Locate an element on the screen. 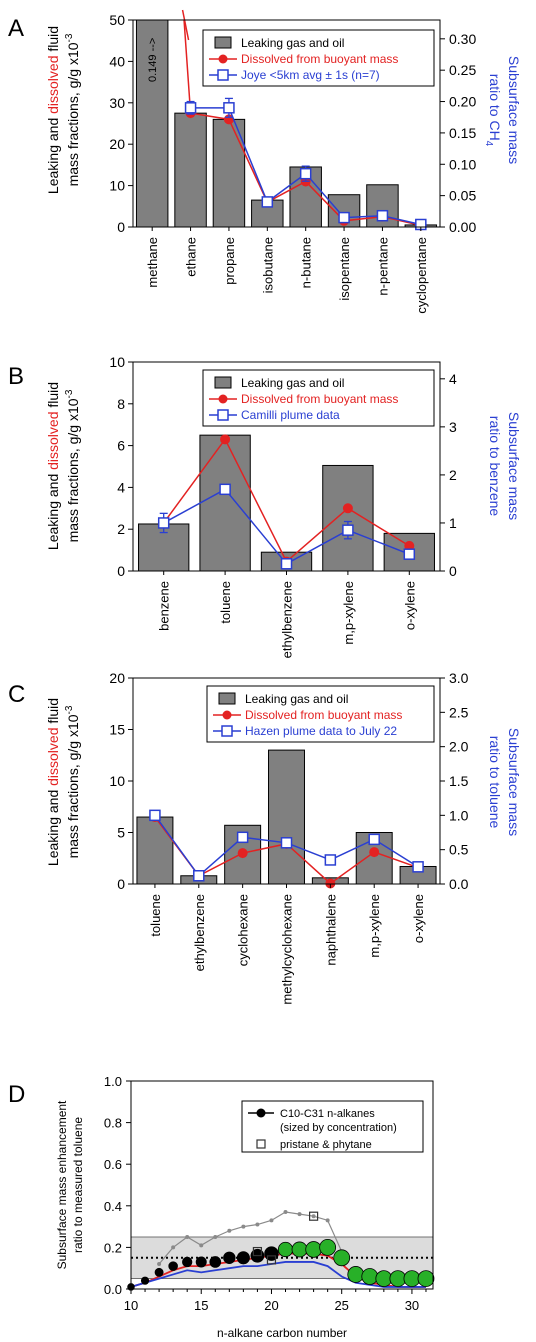  category-label: m,p-xylene is located at coordinates (348, 613).